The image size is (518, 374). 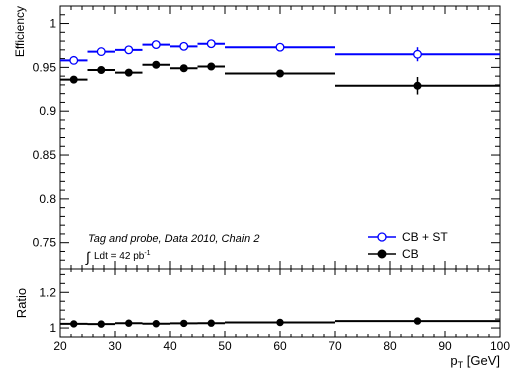 What do you see at coordinates (382, 254) in the screenshot?
I see `legend-marker-cb` at bounding box center [382, 254].